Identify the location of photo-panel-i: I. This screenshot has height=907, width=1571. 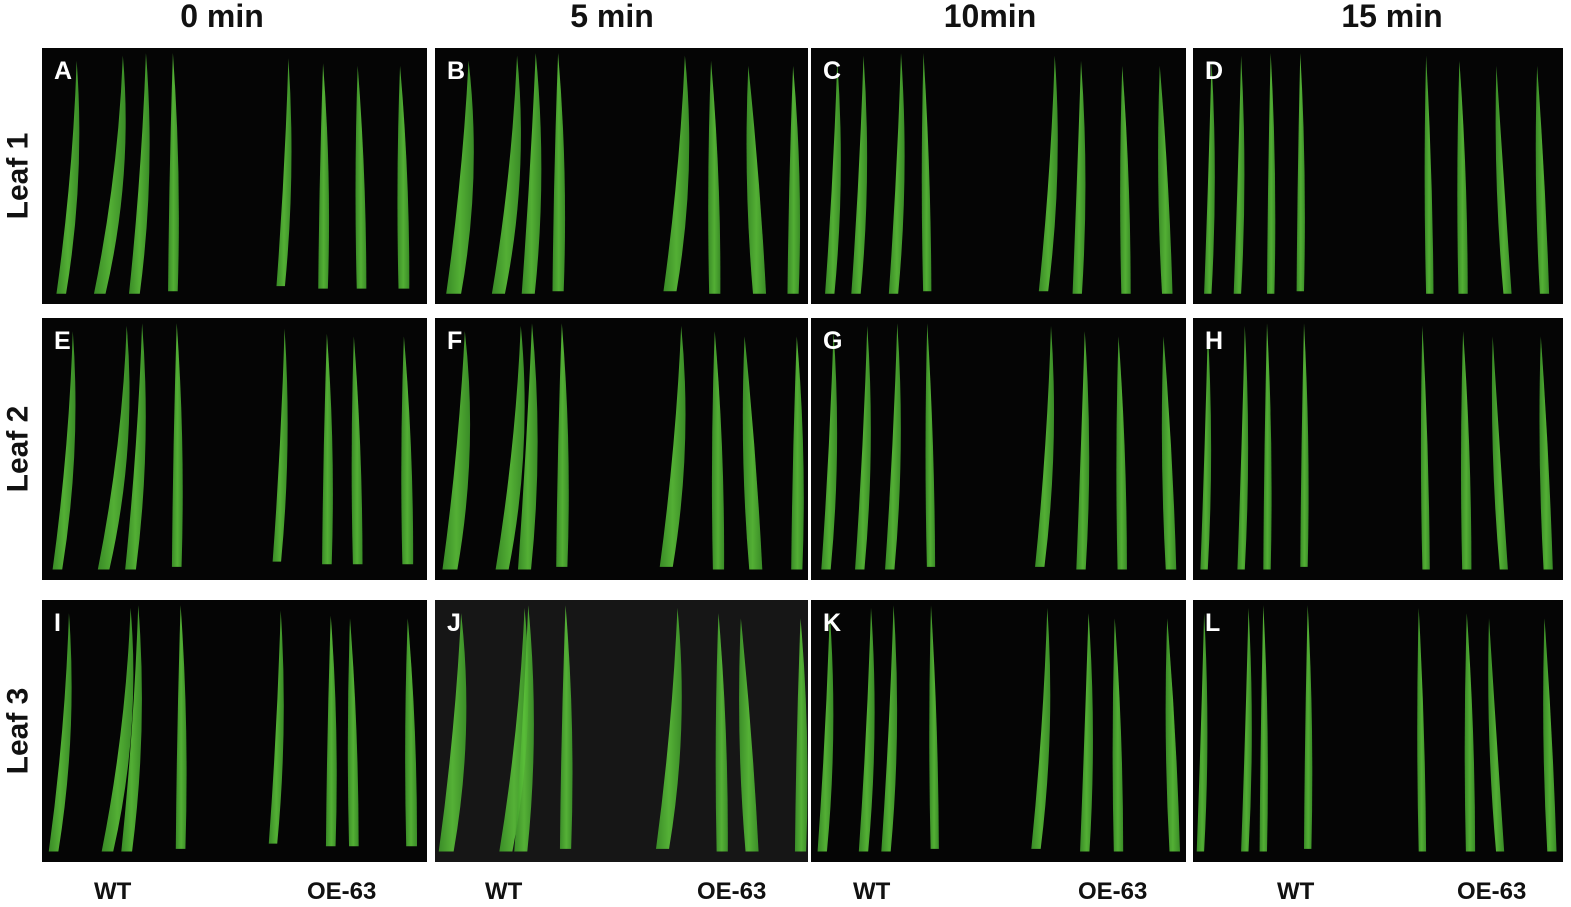
(234, 731).